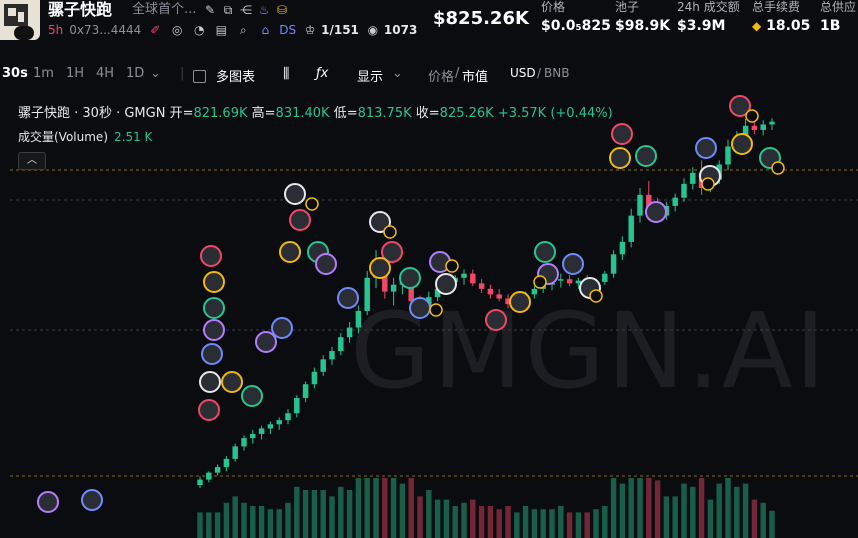 The image size is (858, 538). Describe the element at coordinates (322, 73) in the screenshot. I see `indicators-icon: ƒx` at that location.